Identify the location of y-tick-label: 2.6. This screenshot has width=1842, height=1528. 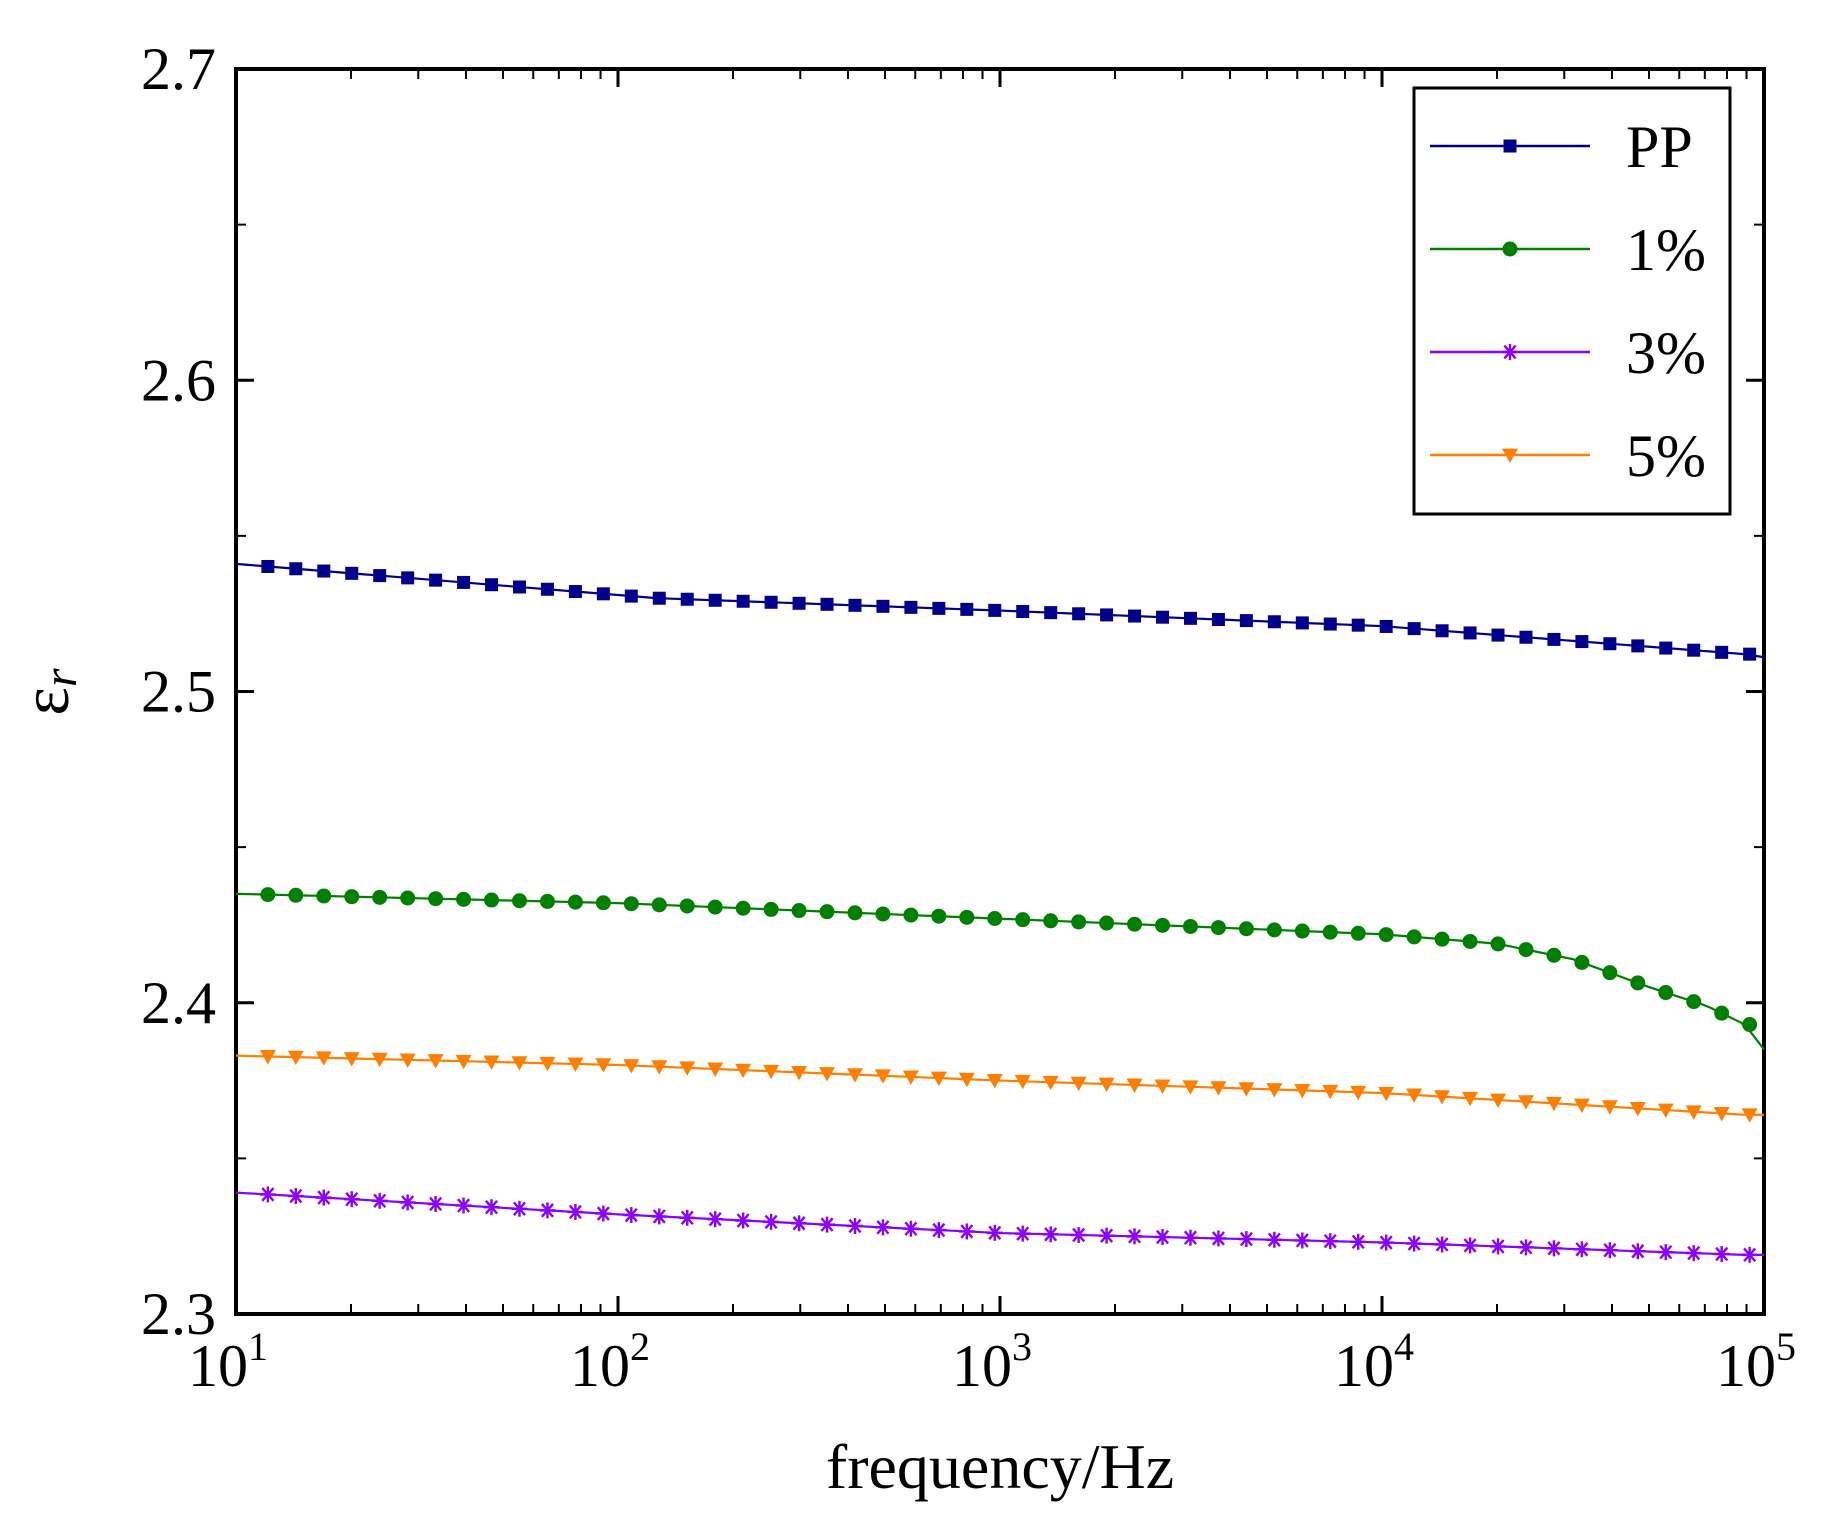
(178, 380).